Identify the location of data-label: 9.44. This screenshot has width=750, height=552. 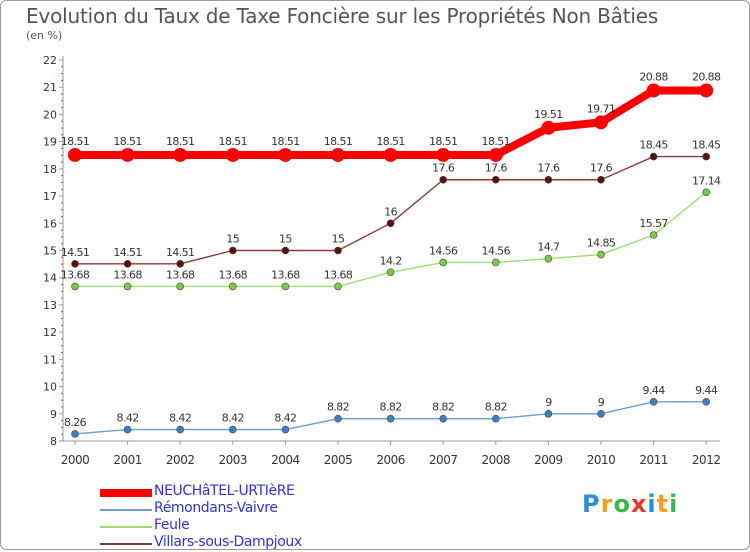
(654, 390).